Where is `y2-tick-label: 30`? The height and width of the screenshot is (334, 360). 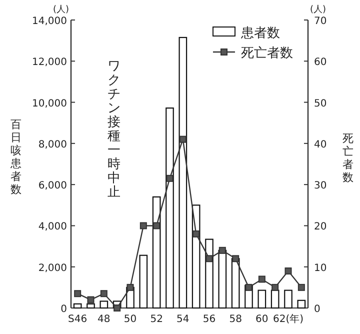 y2-tick-label: 30 is located at coordinates (320, 186).